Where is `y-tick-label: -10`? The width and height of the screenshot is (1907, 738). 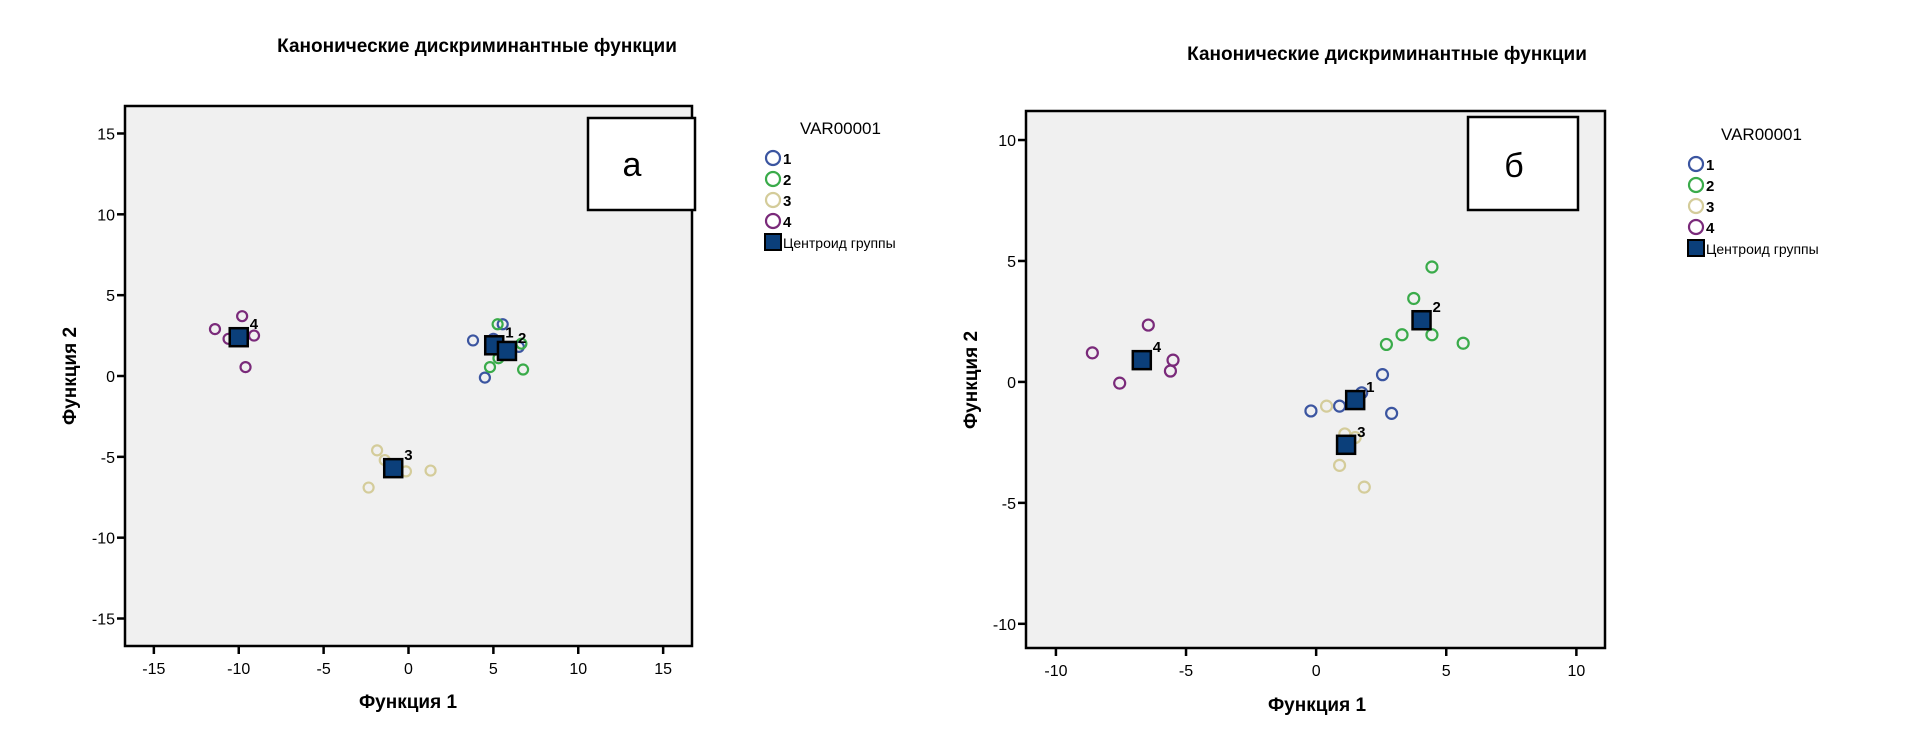 y-tick-label: -10 is located at coordinates (1004, 625).